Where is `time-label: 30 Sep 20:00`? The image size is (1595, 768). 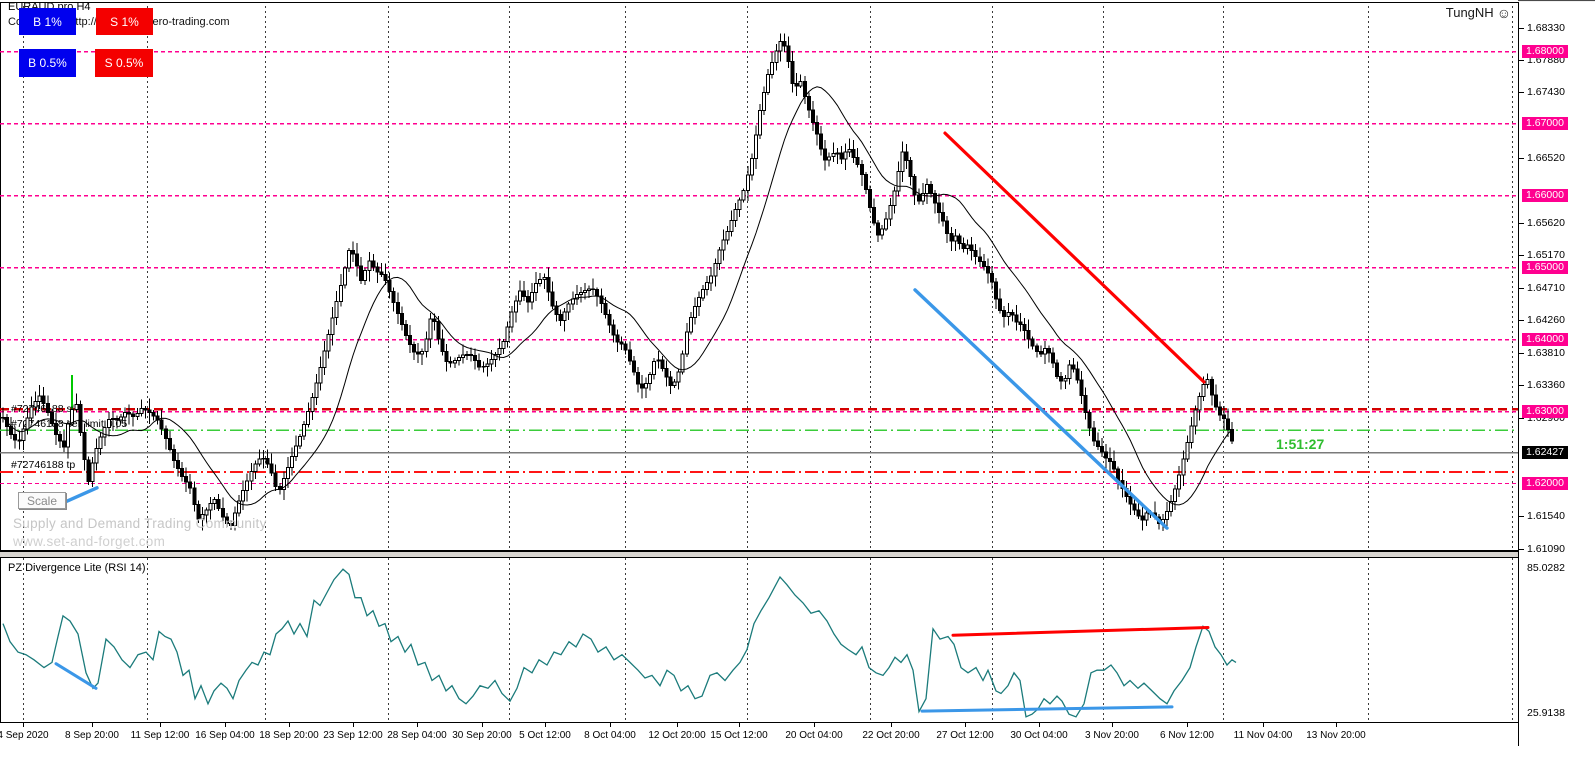 time-label: 30 Sep 20:00 is located at coordinates (482, 735).